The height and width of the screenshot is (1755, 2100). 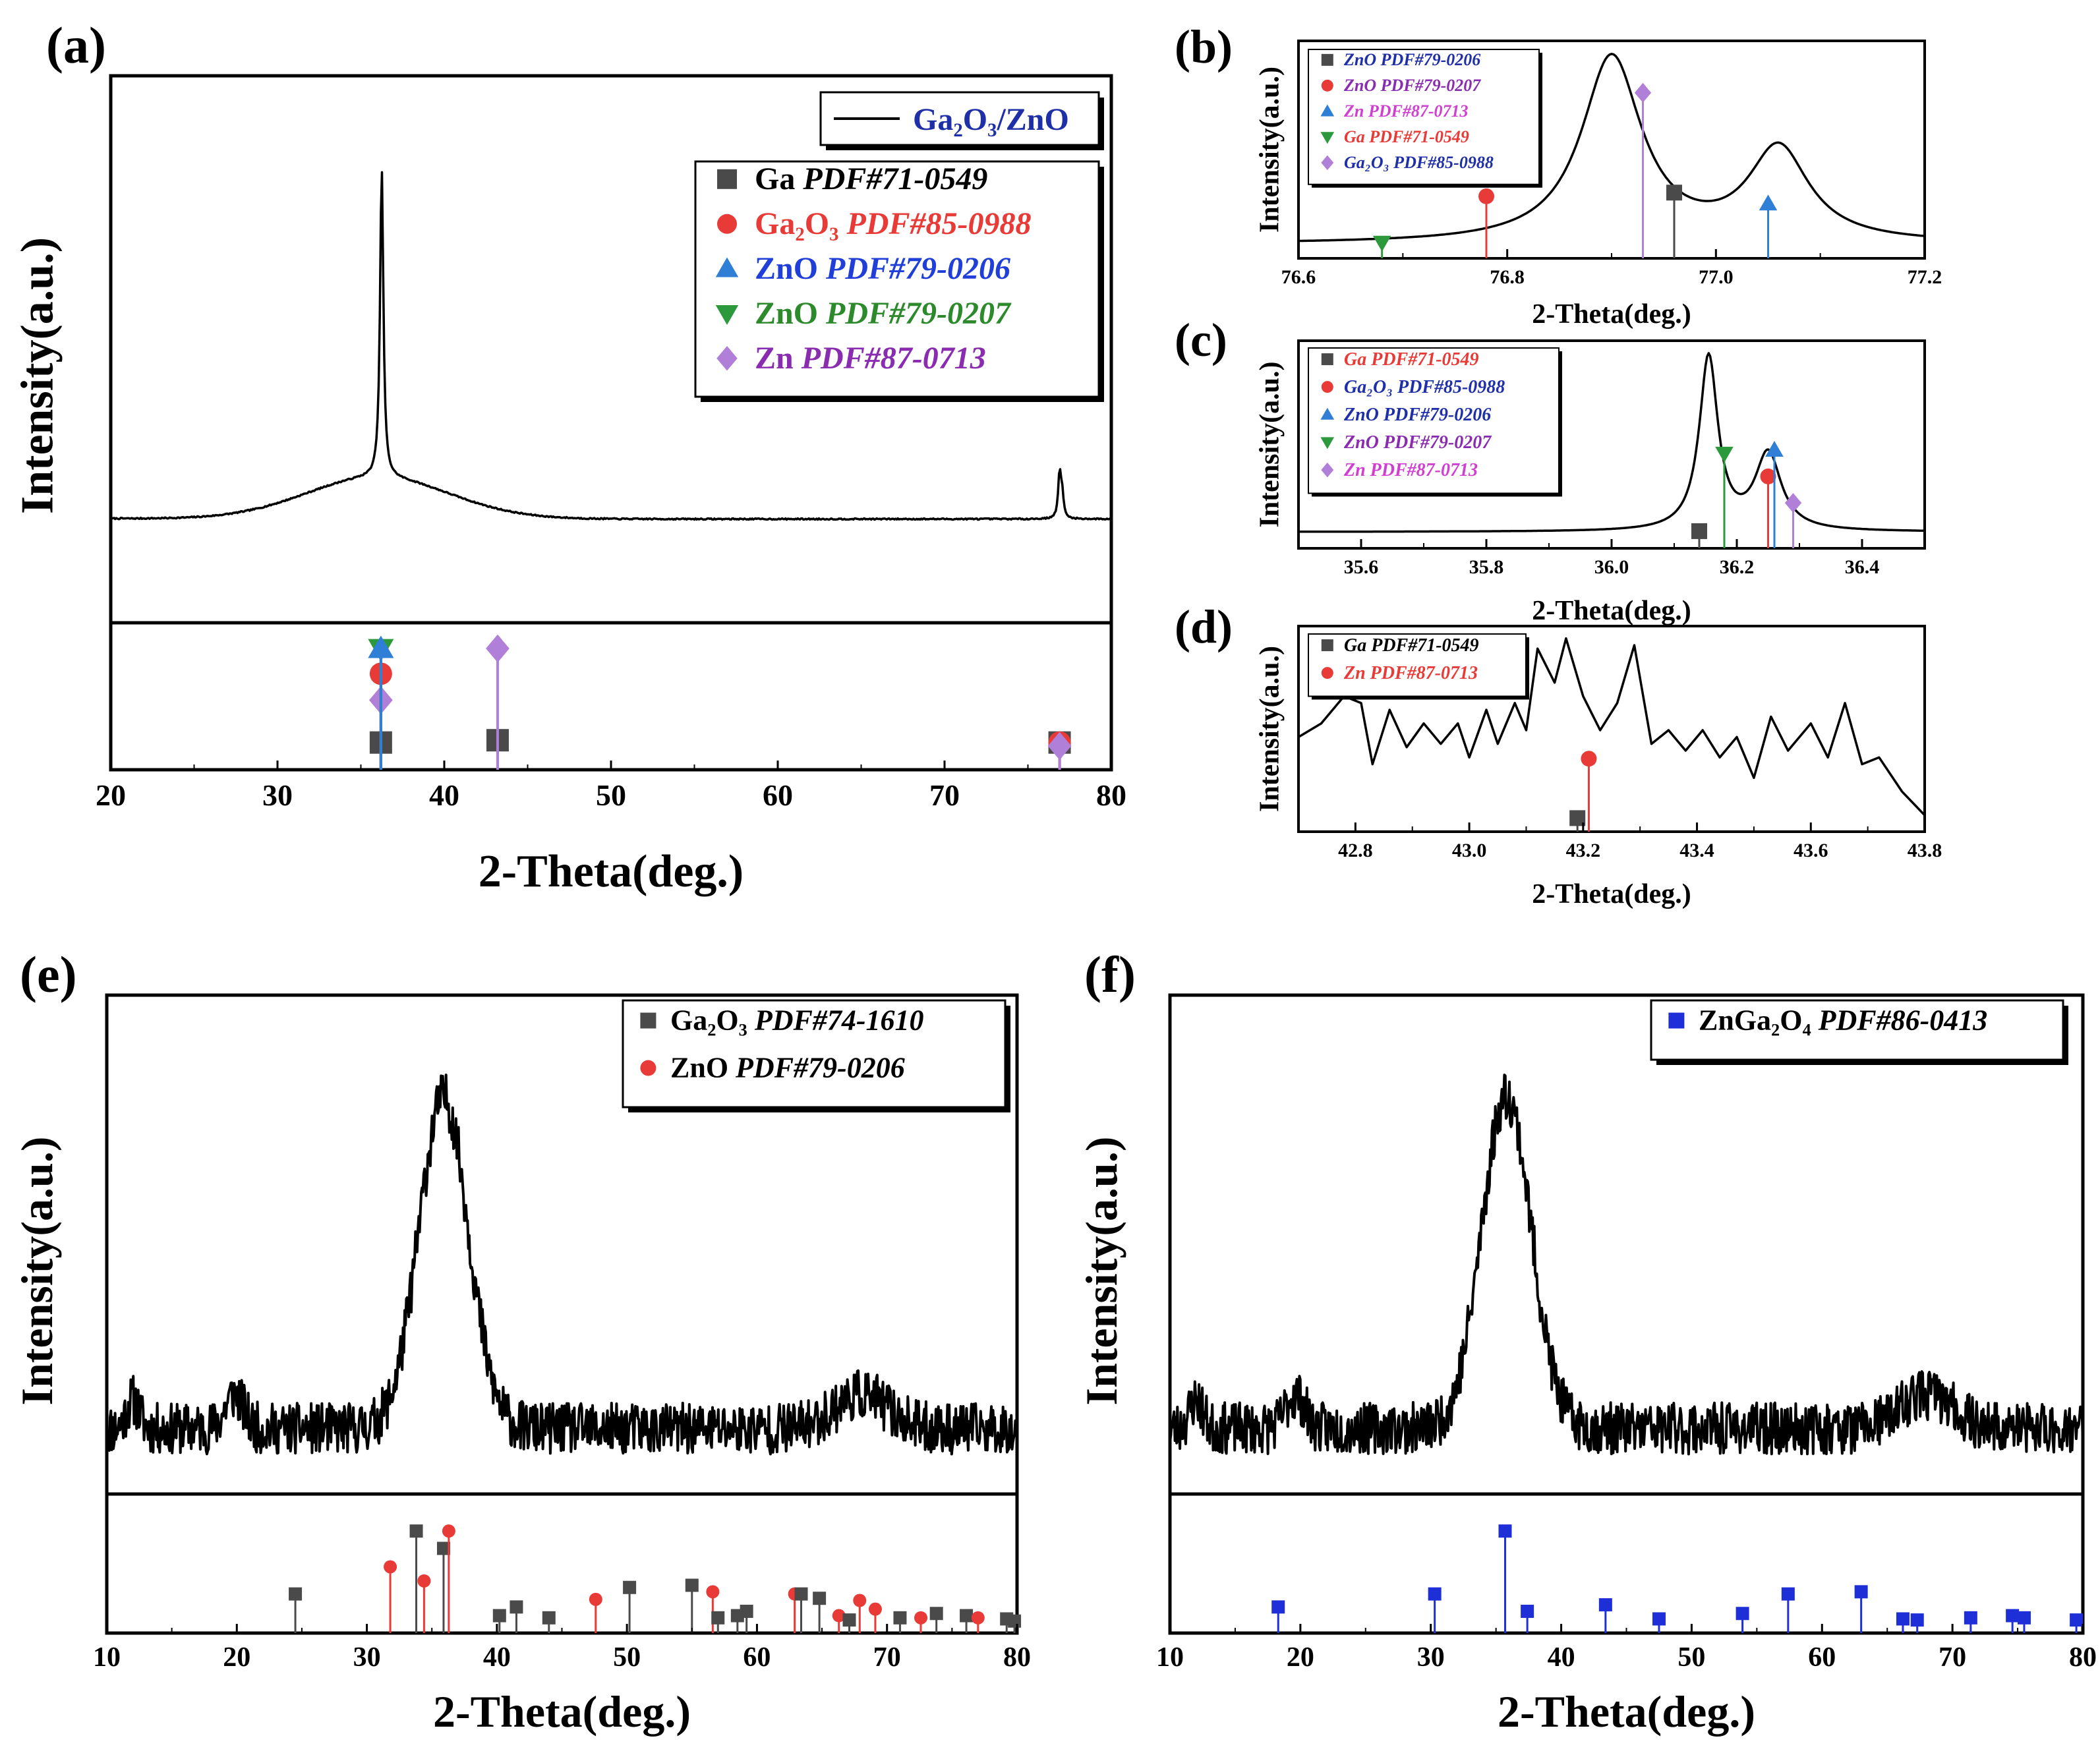 I want to click on plot-frame, so click(x=1611, y=729).